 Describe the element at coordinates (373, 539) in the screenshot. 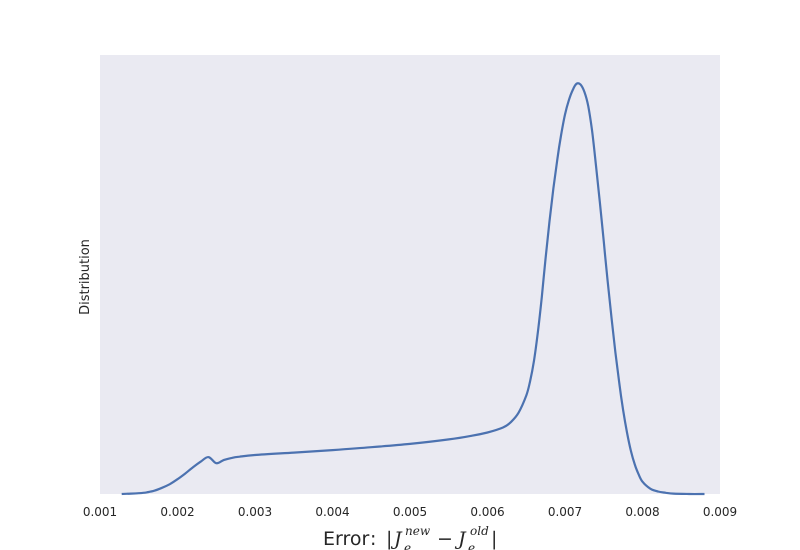

I see `x-axis-label-colon: :` at that location.